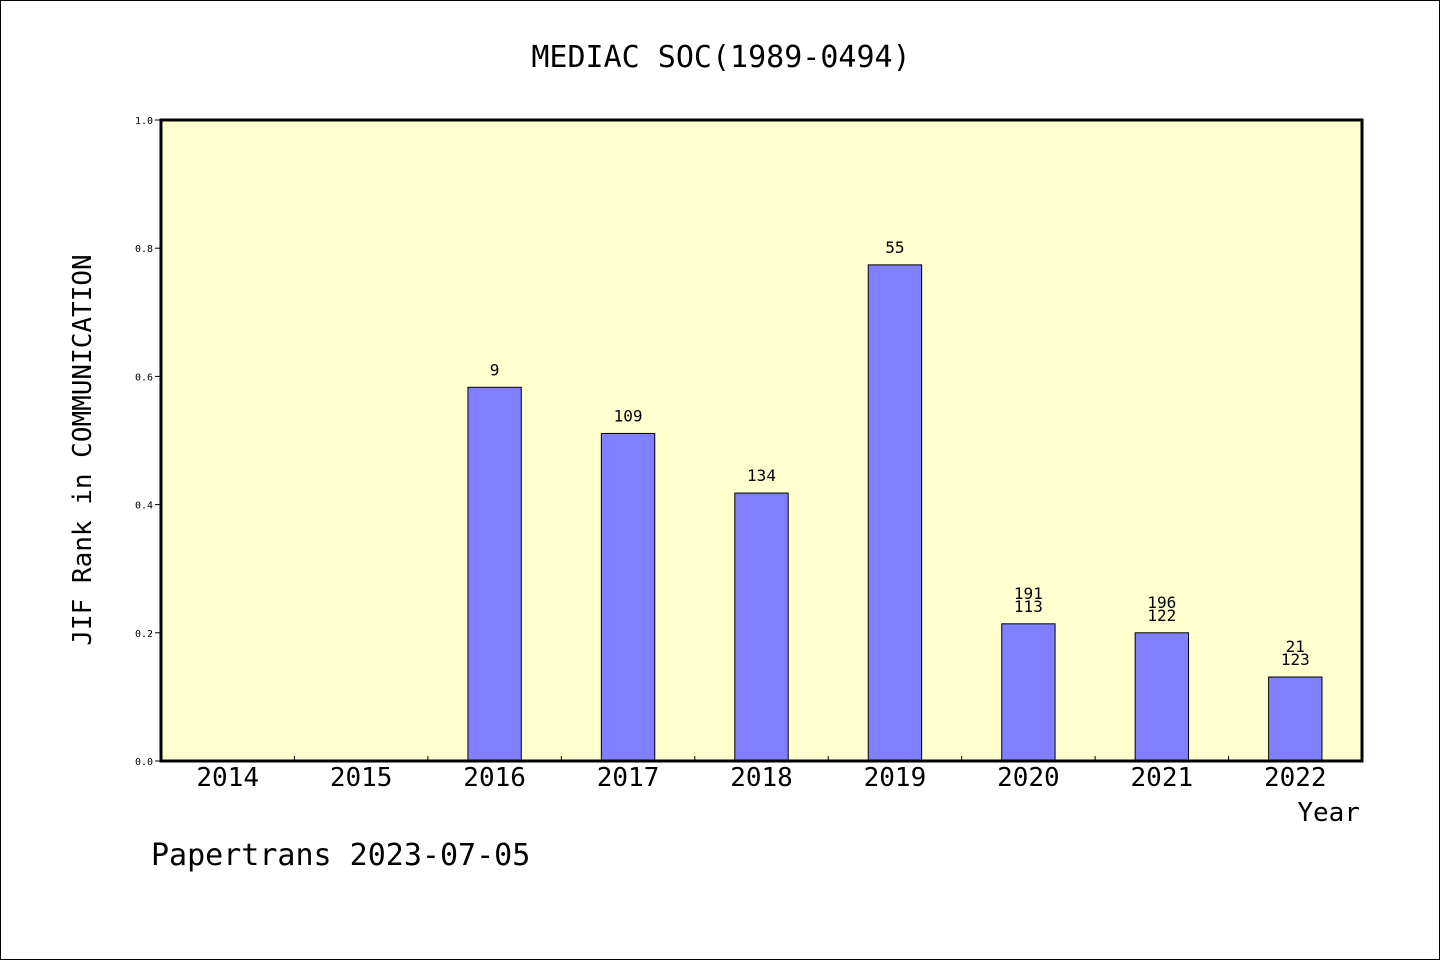  I want to click on bar-label: 9, so click(495, 369).